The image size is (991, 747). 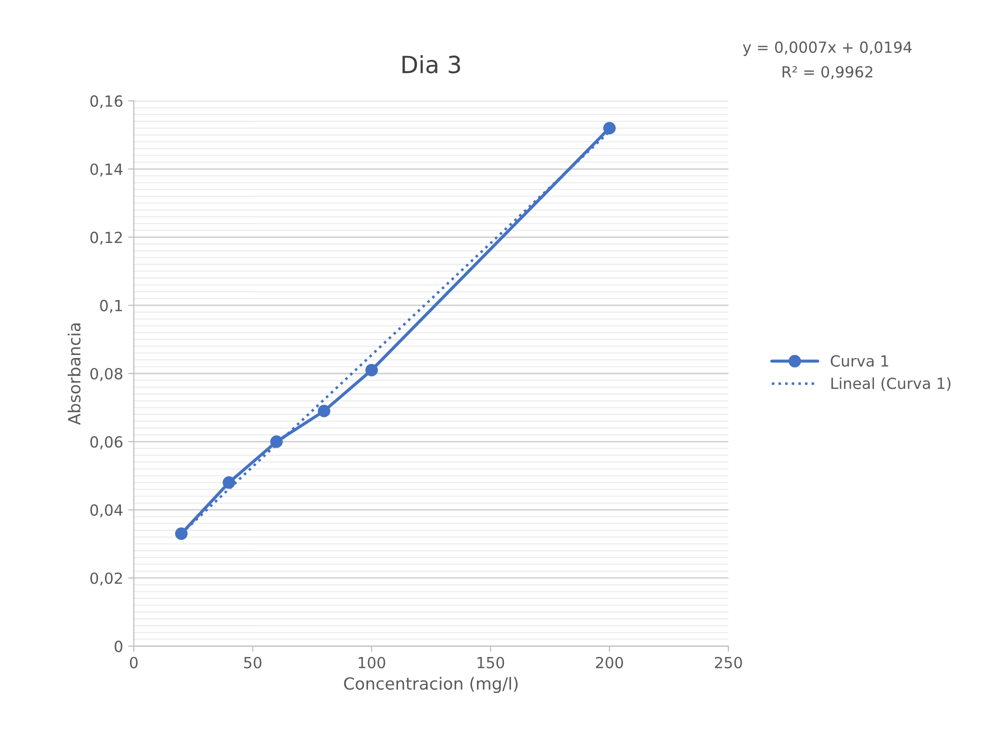 What do you see at coordinates (827, 48) in the screenshot?
I see `text: y = 0,0007x + 0,0194` at bounding box center [827, 48].